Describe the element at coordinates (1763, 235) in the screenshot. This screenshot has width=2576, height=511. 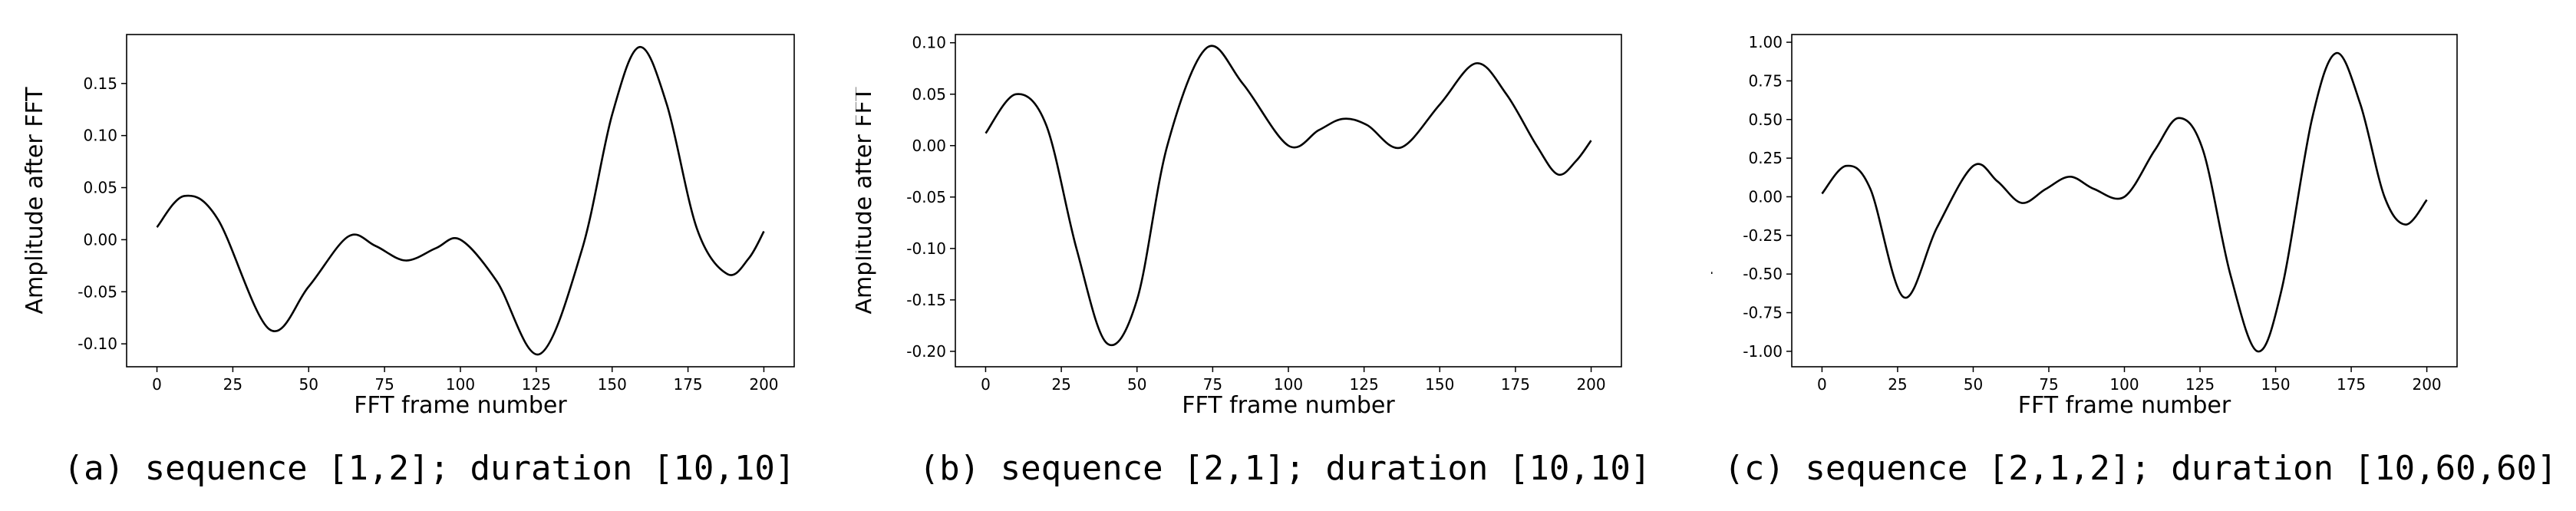
I see `y-tick-label: -0.25` at that location.